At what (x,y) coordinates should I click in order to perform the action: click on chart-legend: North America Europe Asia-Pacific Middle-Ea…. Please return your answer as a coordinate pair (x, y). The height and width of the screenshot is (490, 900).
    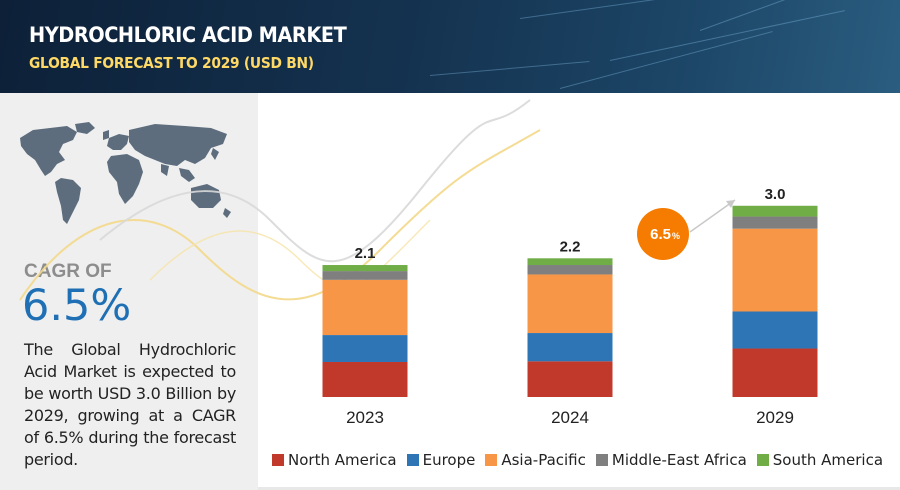
    Looking at the image, I should click on (582, 460).